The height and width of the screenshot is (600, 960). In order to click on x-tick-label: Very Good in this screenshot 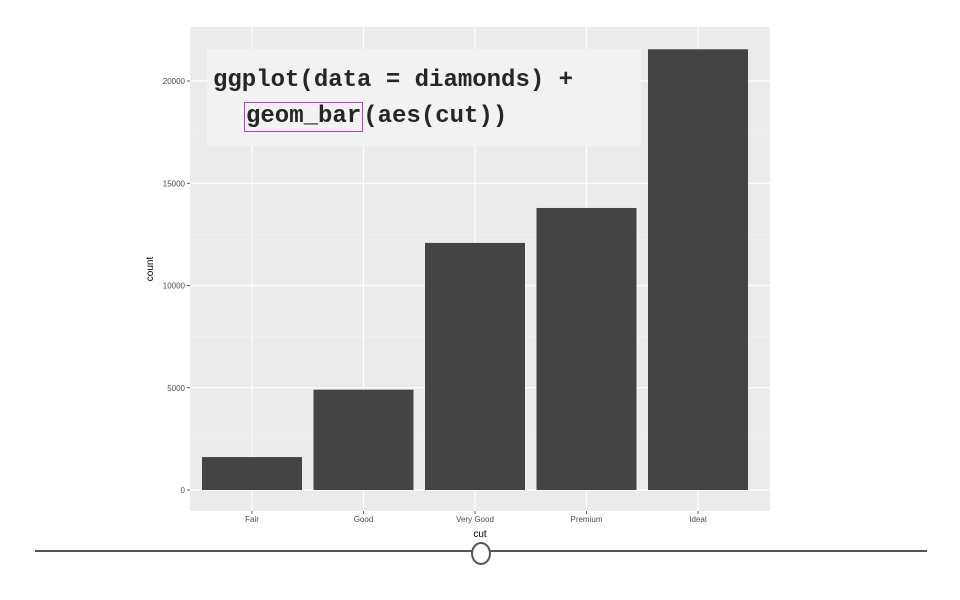, I will do `click(475, 519)`.